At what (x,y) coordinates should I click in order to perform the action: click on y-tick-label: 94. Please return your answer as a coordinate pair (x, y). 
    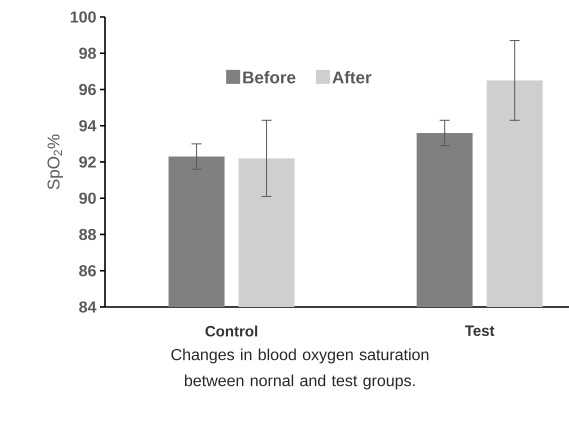
    Looking at the image, I should click on (87, 126).